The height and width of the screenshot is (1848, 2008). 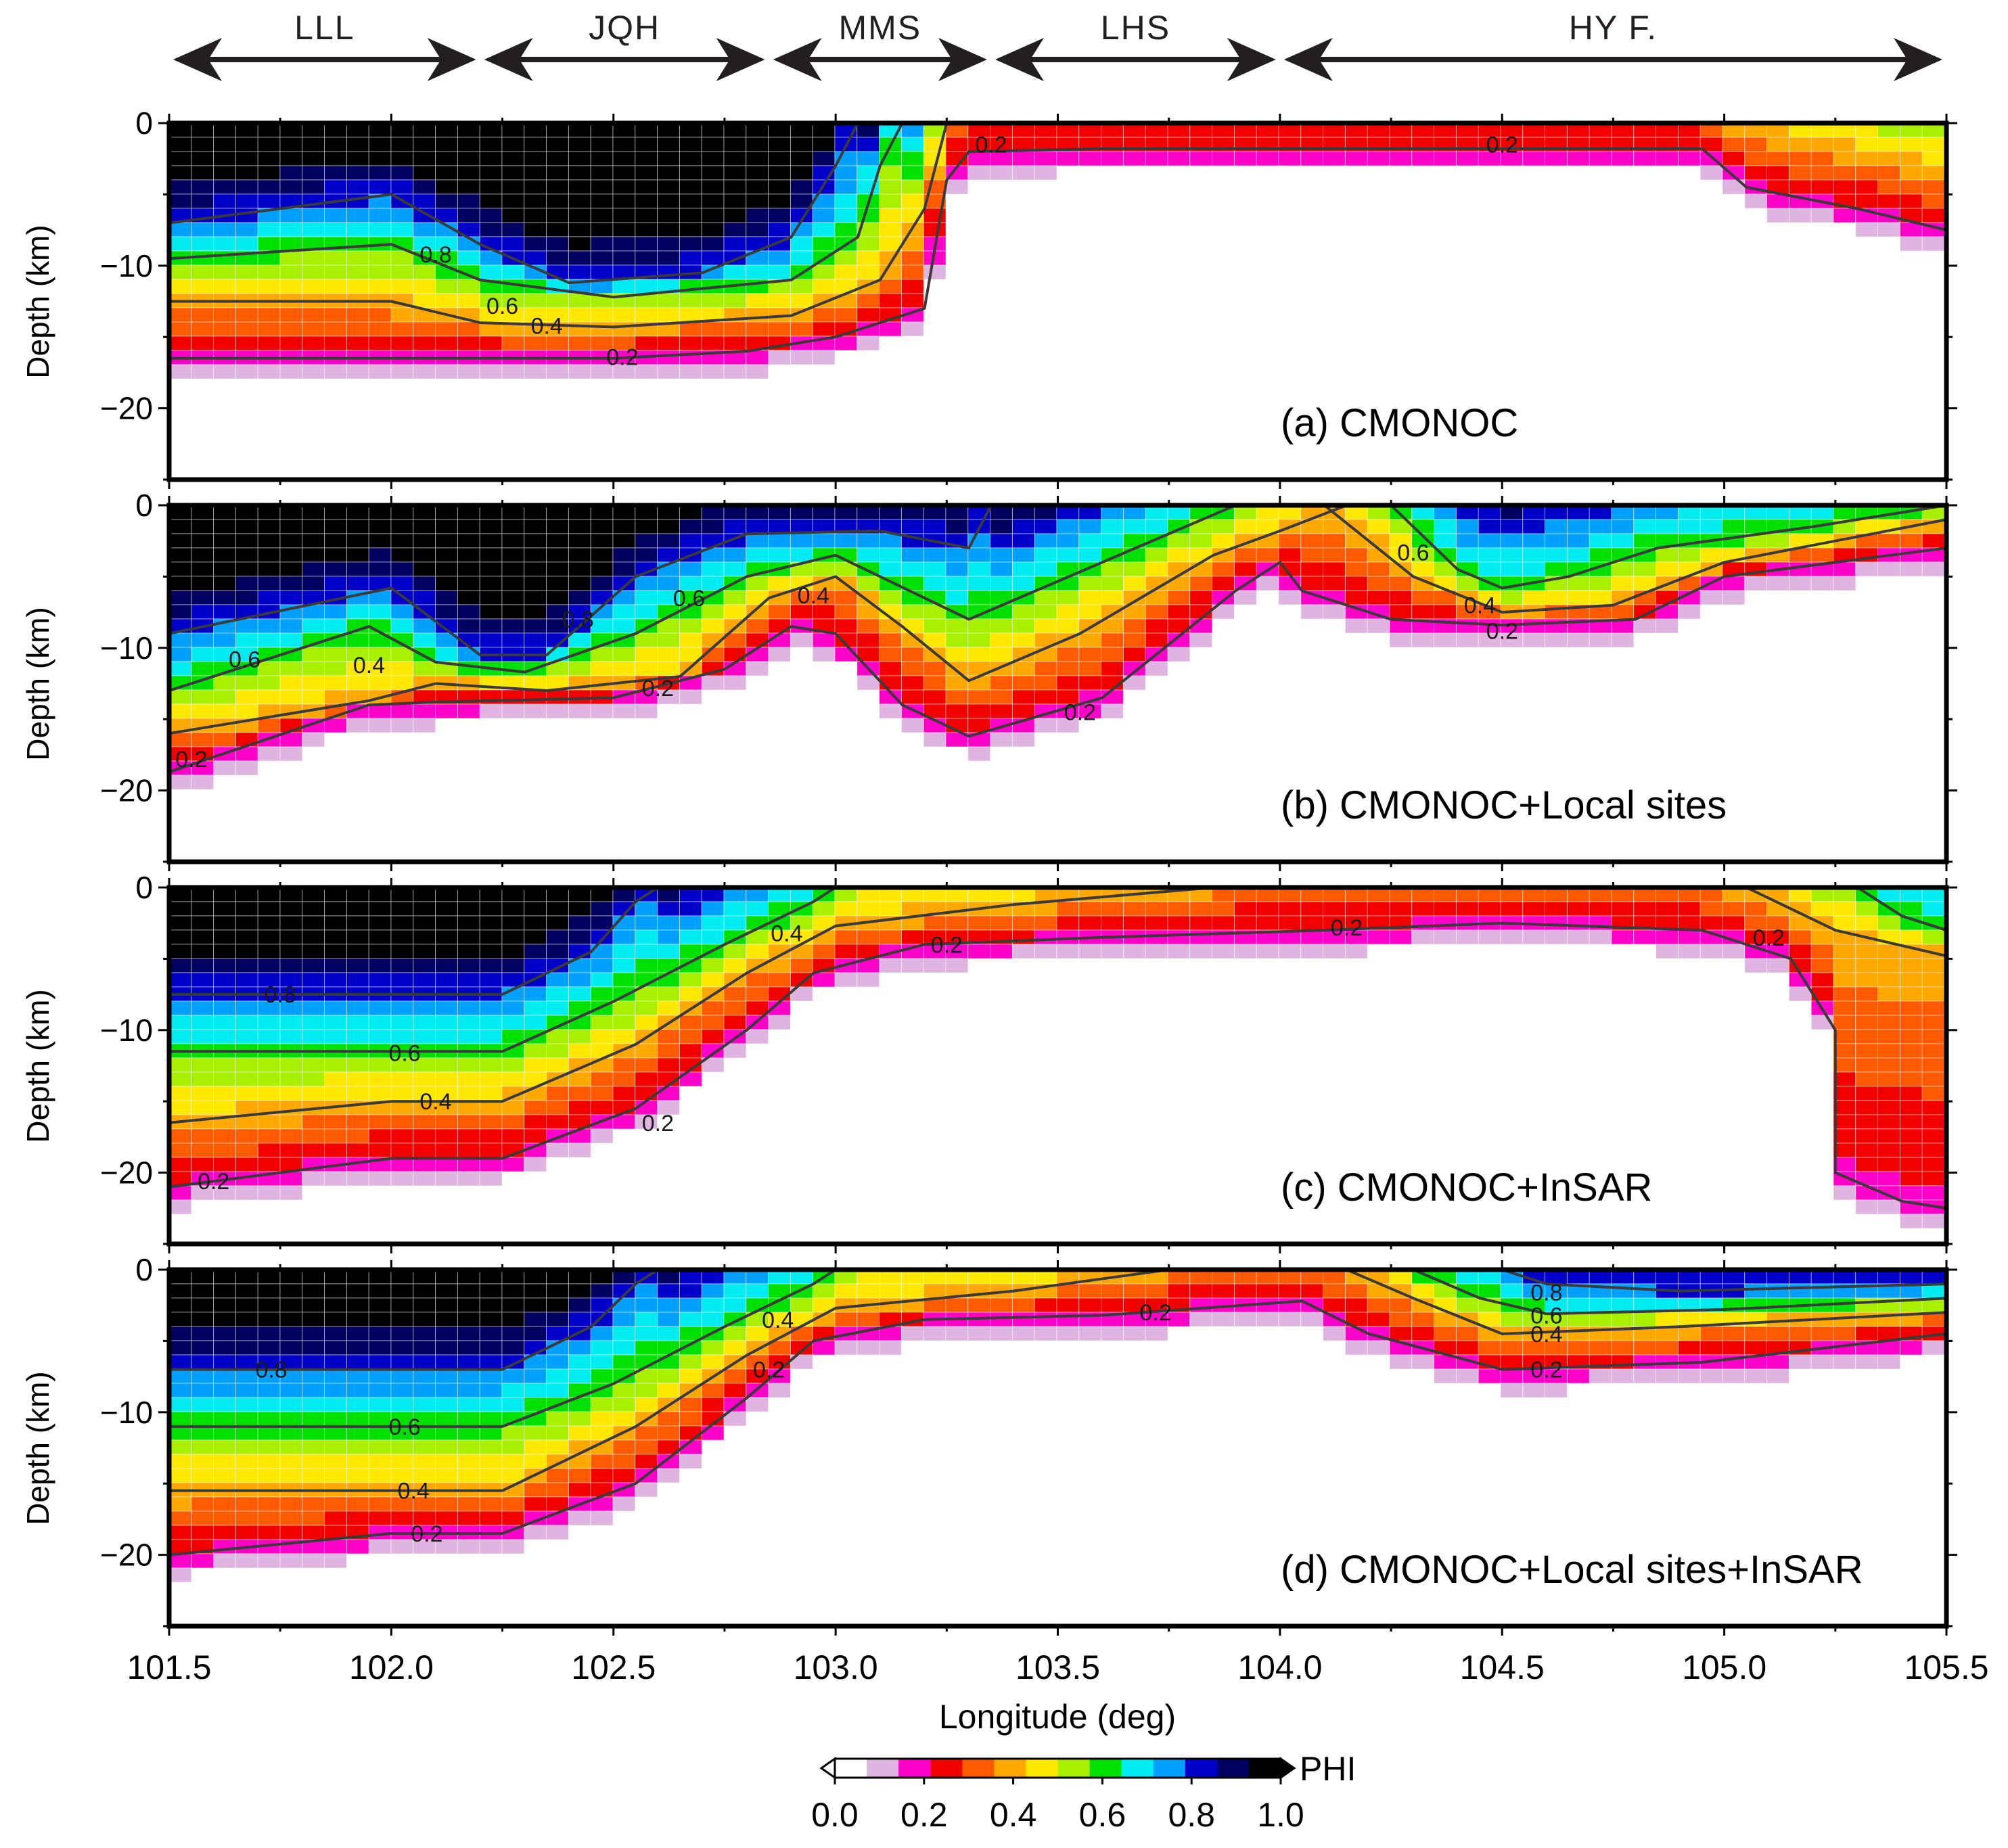 What do you see at coordinates (271, 1370) in the screenshot?
I see `contour-label: 0.8` at bounding box center [271, 1370].